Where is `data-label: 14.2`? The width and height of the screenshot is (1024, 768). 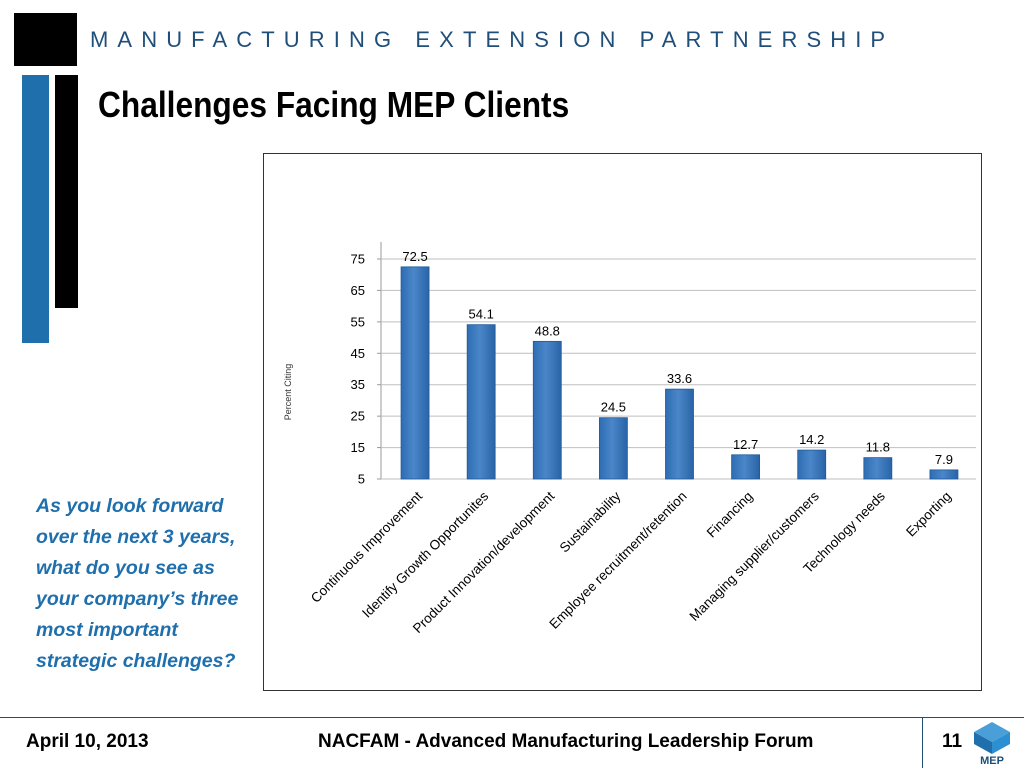 data-label: 14.2 is located at coordinates (811, 439).